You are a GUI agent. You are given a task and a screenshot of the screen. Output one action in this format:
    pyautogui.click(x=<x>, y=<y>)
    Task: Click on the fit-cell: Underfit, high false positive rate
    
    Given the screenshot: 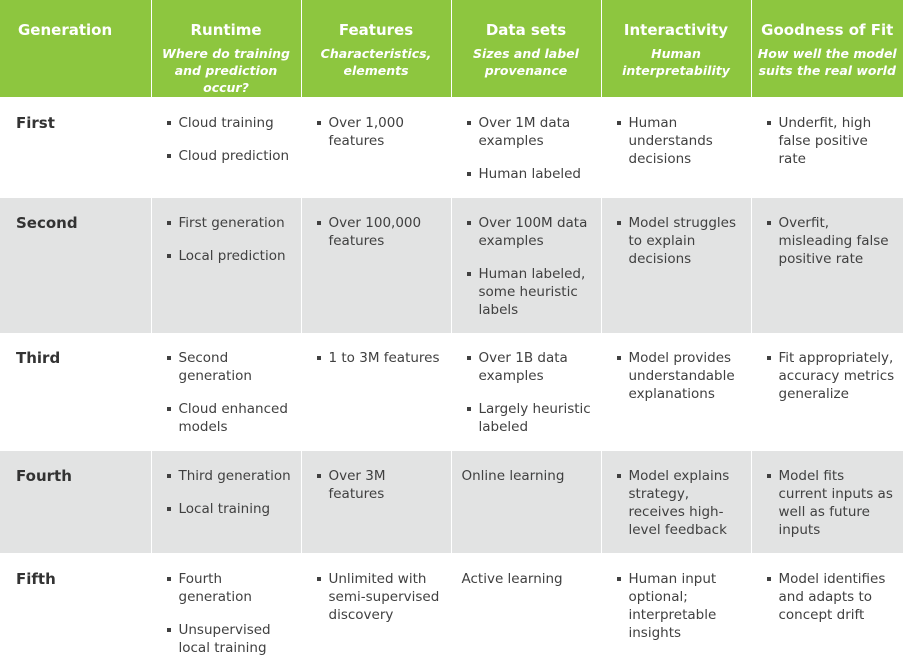 What is the action you would take?
    pyautogui.click(x=827, y=147)
    